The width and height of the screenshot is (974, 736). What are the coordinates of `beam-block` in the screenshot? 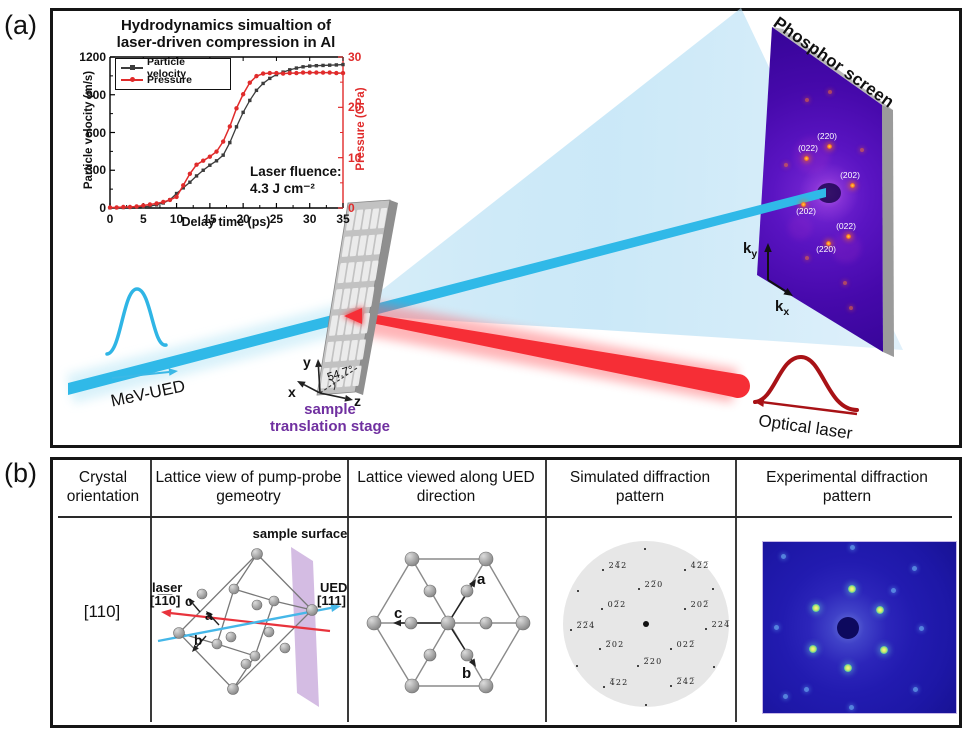 It's located at (848, 628).